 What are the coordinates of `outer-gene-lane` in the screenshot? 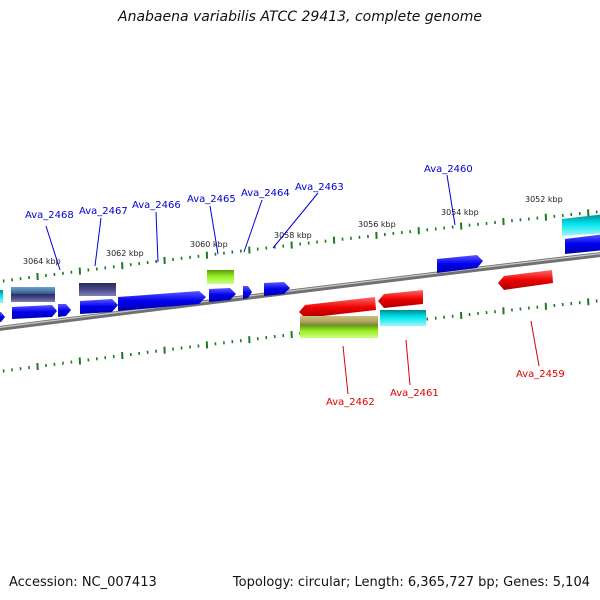 It's located at (300, 258).